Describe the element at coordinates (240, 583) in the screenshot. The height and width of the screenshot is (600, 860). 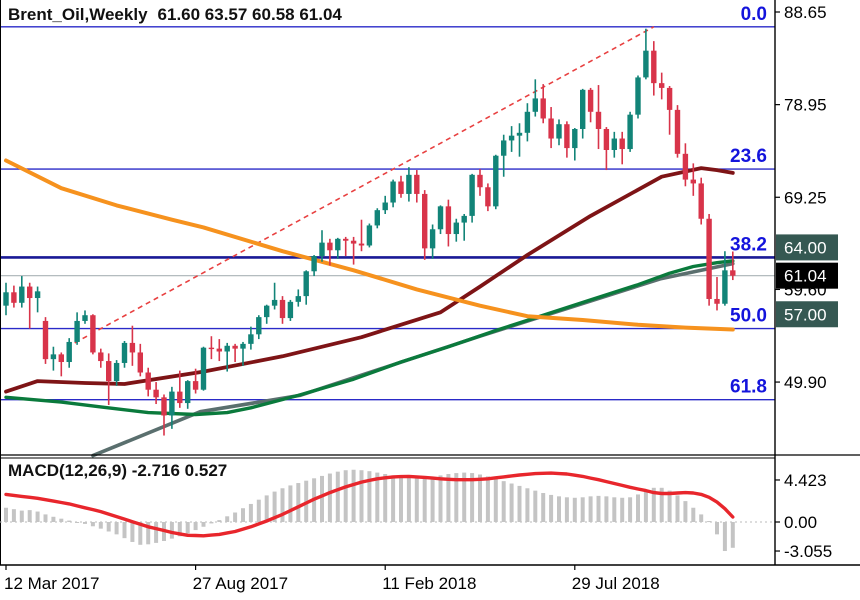
I see `date-tick-label: 27 Aug 2017` at that location.